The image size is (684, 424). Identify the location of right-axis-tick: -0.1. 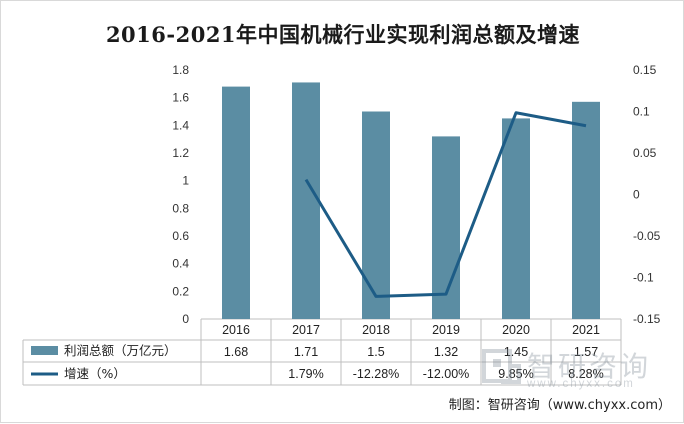
(643, 278).